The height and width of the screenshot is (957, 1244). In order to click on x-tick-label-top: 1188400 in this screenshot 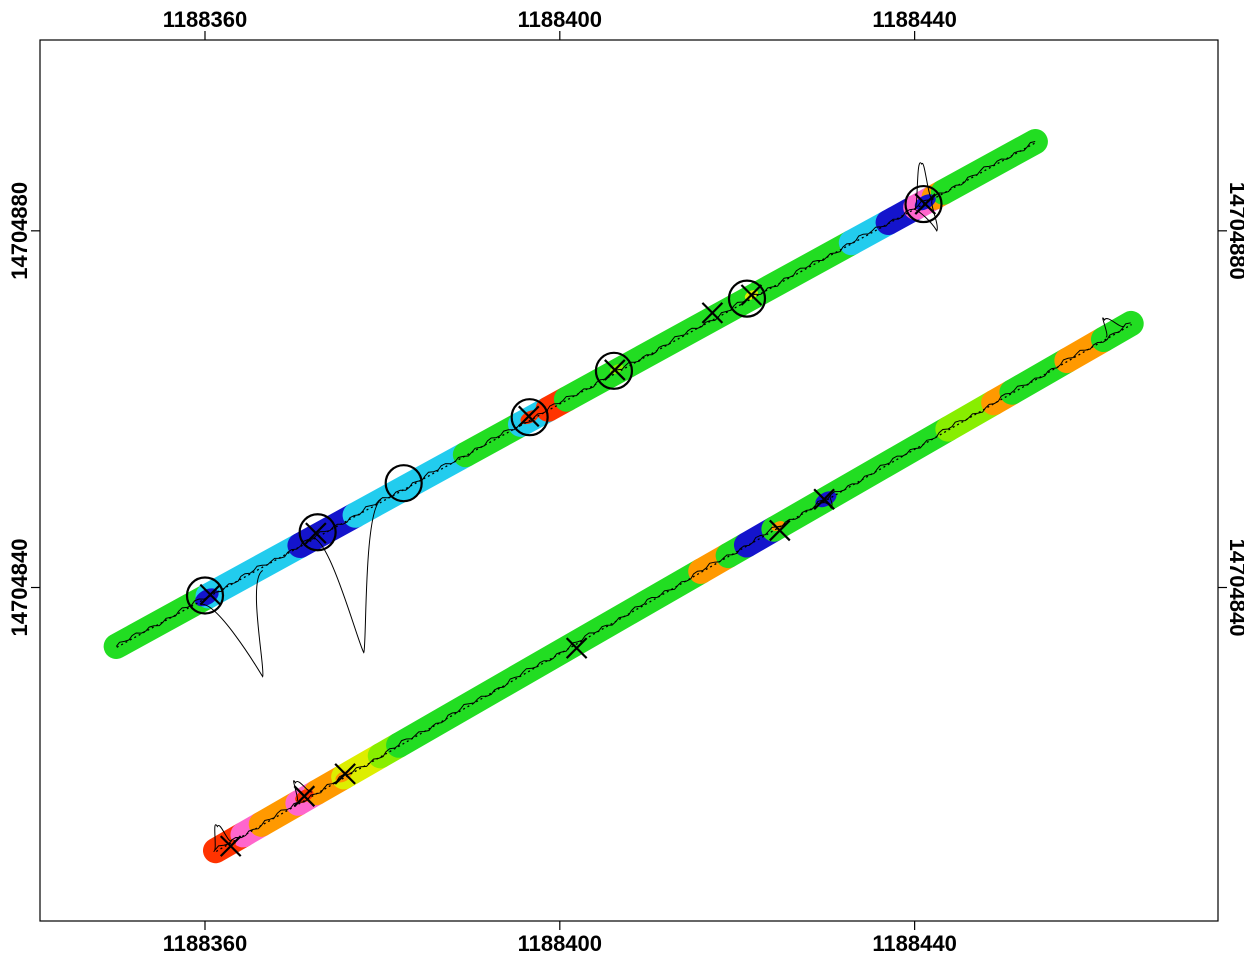, I will do `click(560, 19)`.